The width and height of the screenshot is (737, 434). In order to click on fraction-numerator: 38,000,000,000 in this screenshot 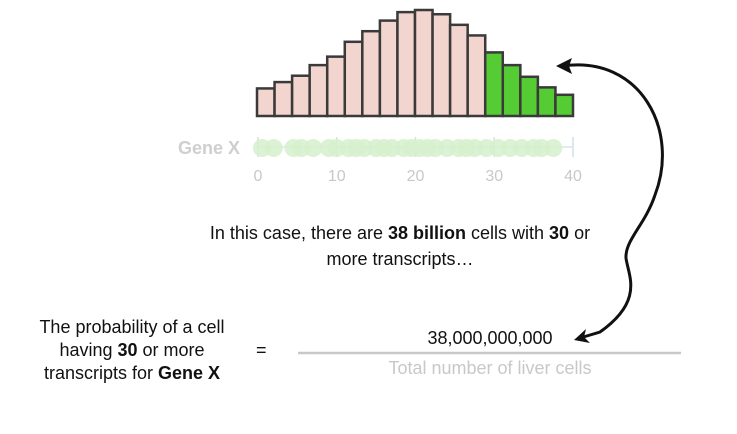, I will do `click(490, 338)`.